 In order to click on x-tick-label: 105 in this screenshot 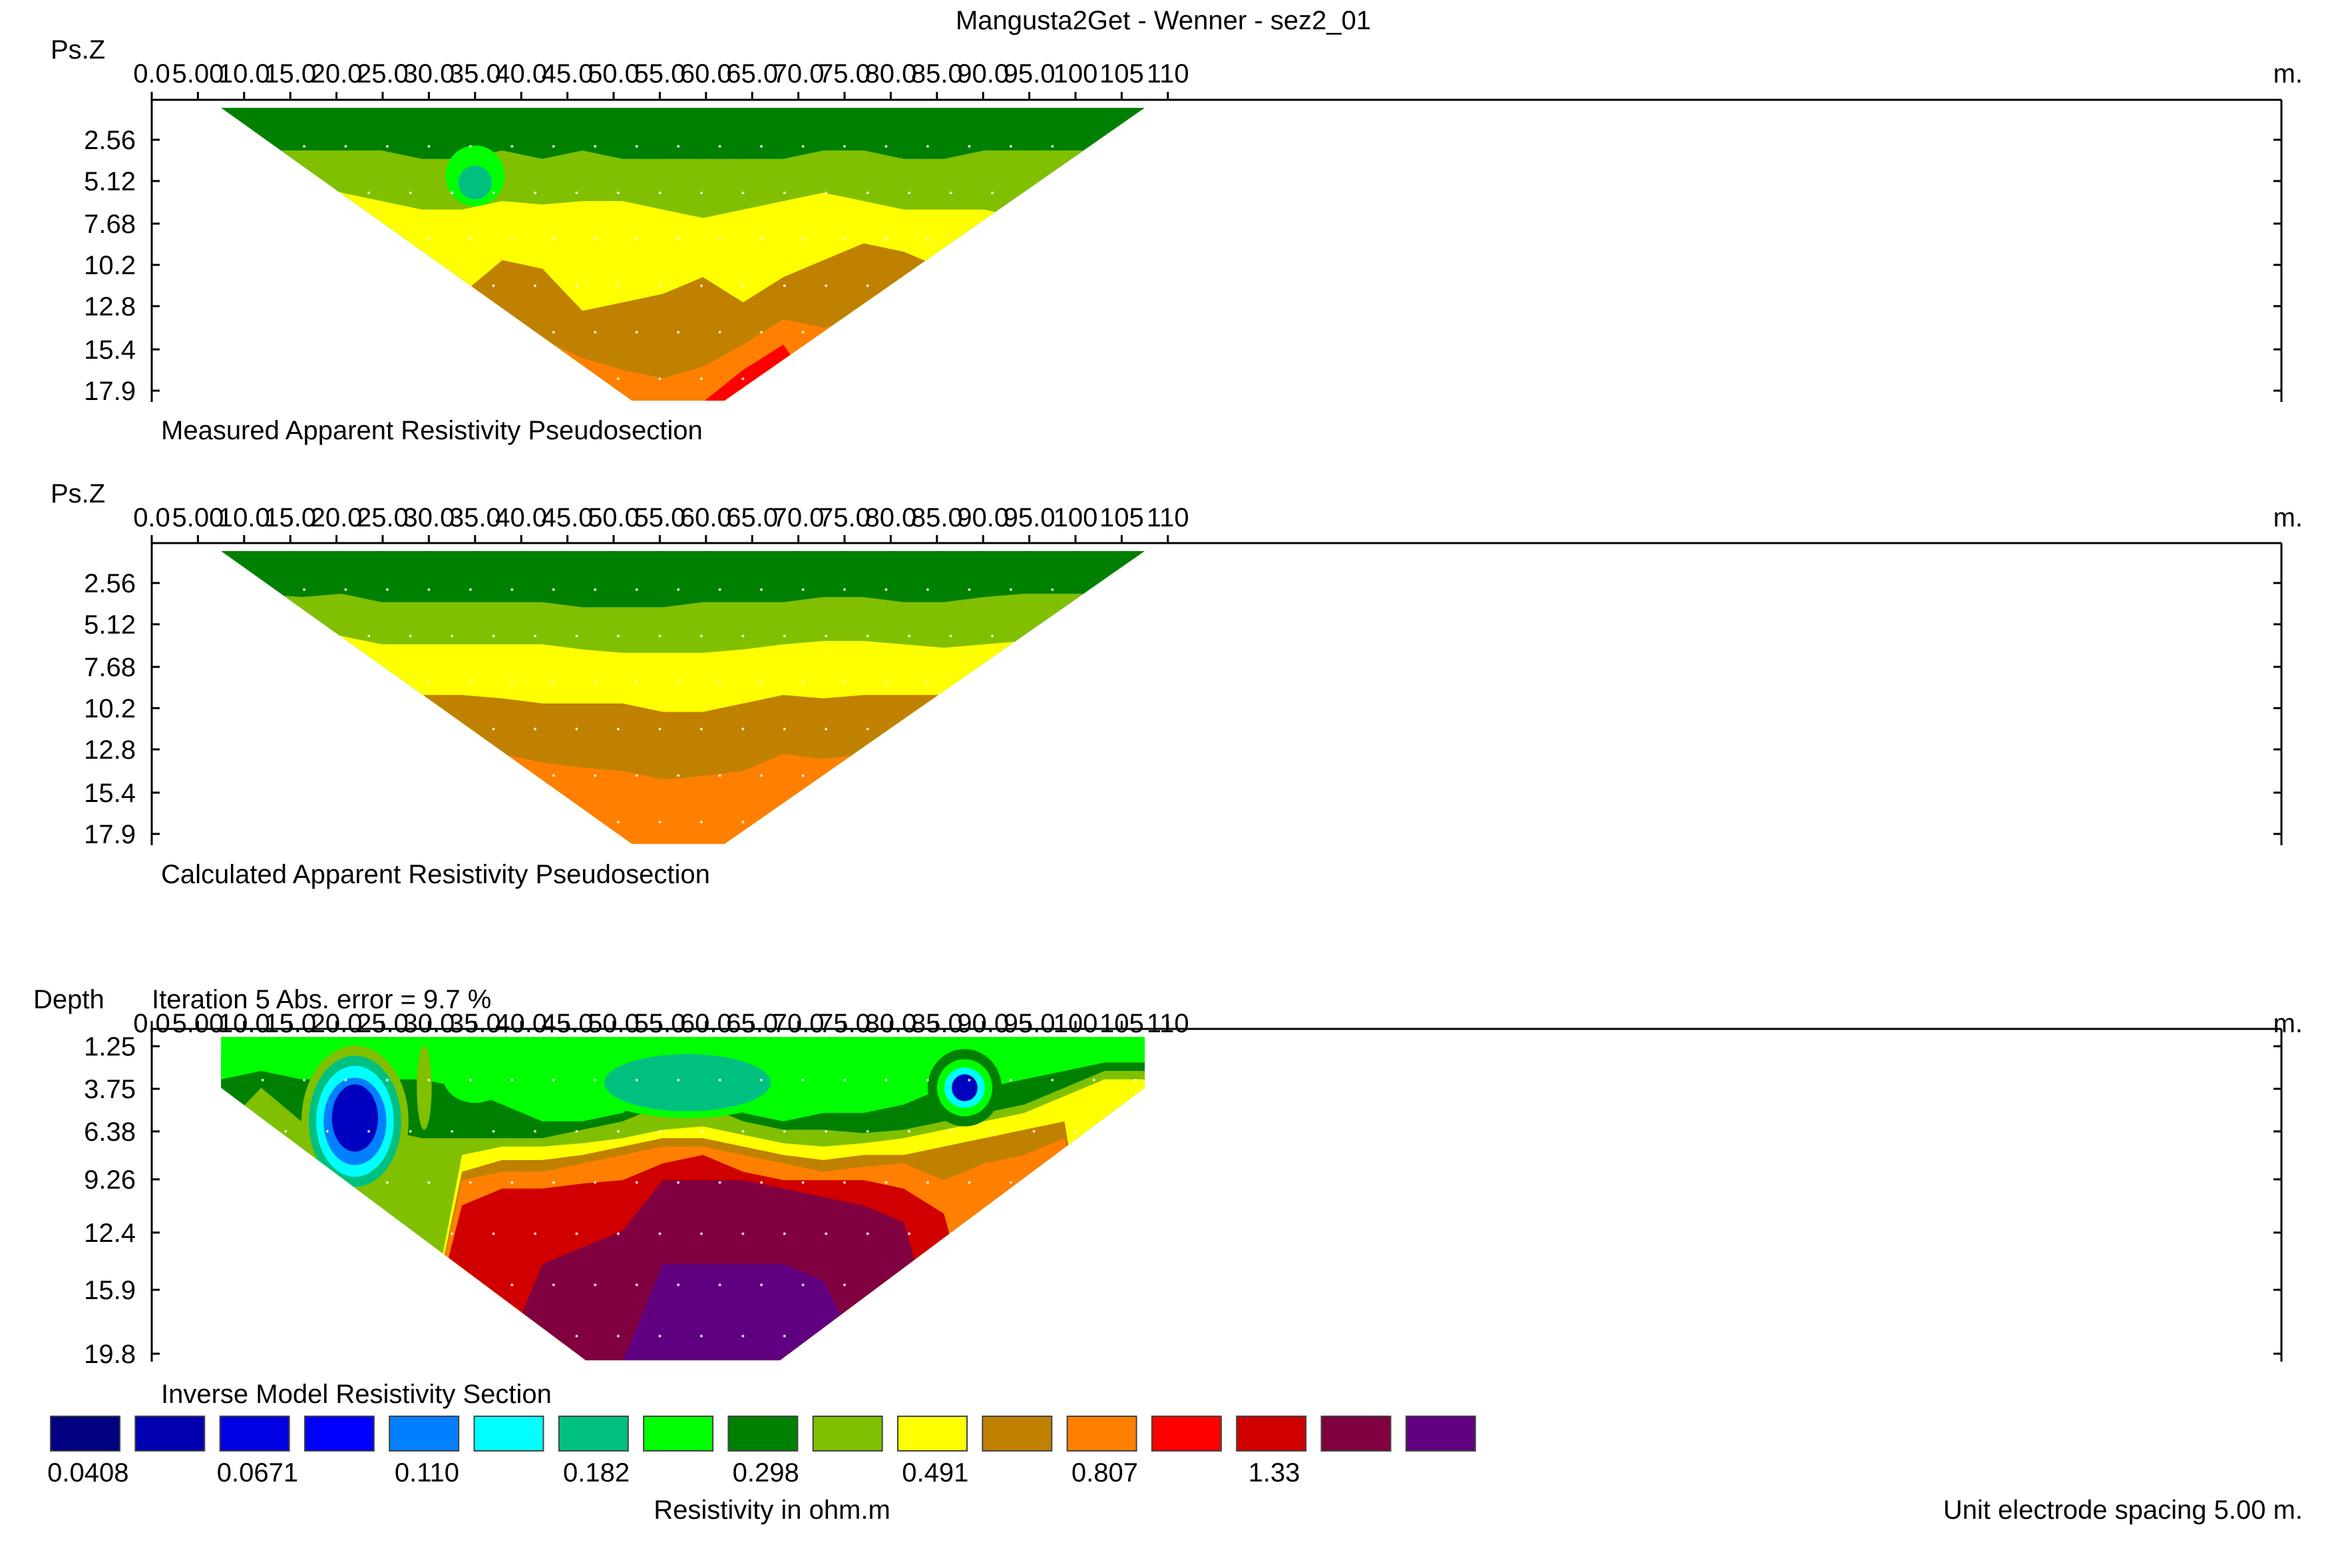, I will do `click(1121, 74)`.